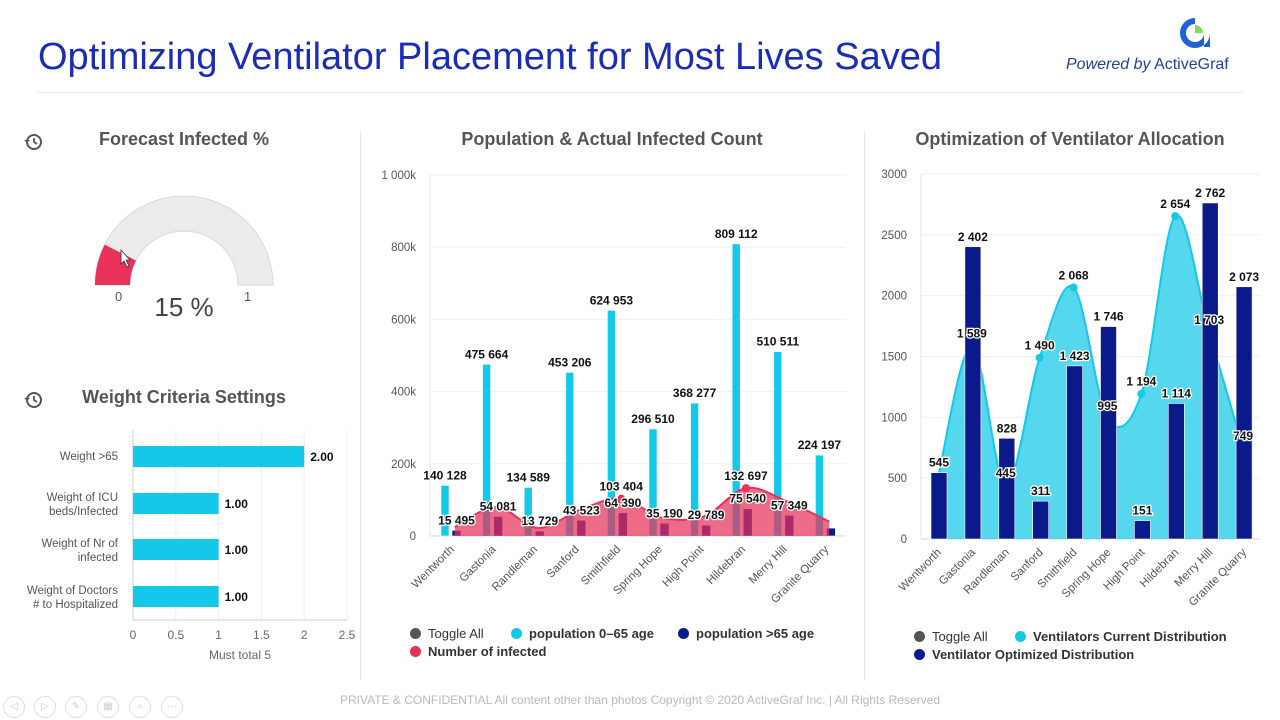 This screenshot has width=1280, height=720. I want to click on x-tick-label: 0.5, so click(175, 635).